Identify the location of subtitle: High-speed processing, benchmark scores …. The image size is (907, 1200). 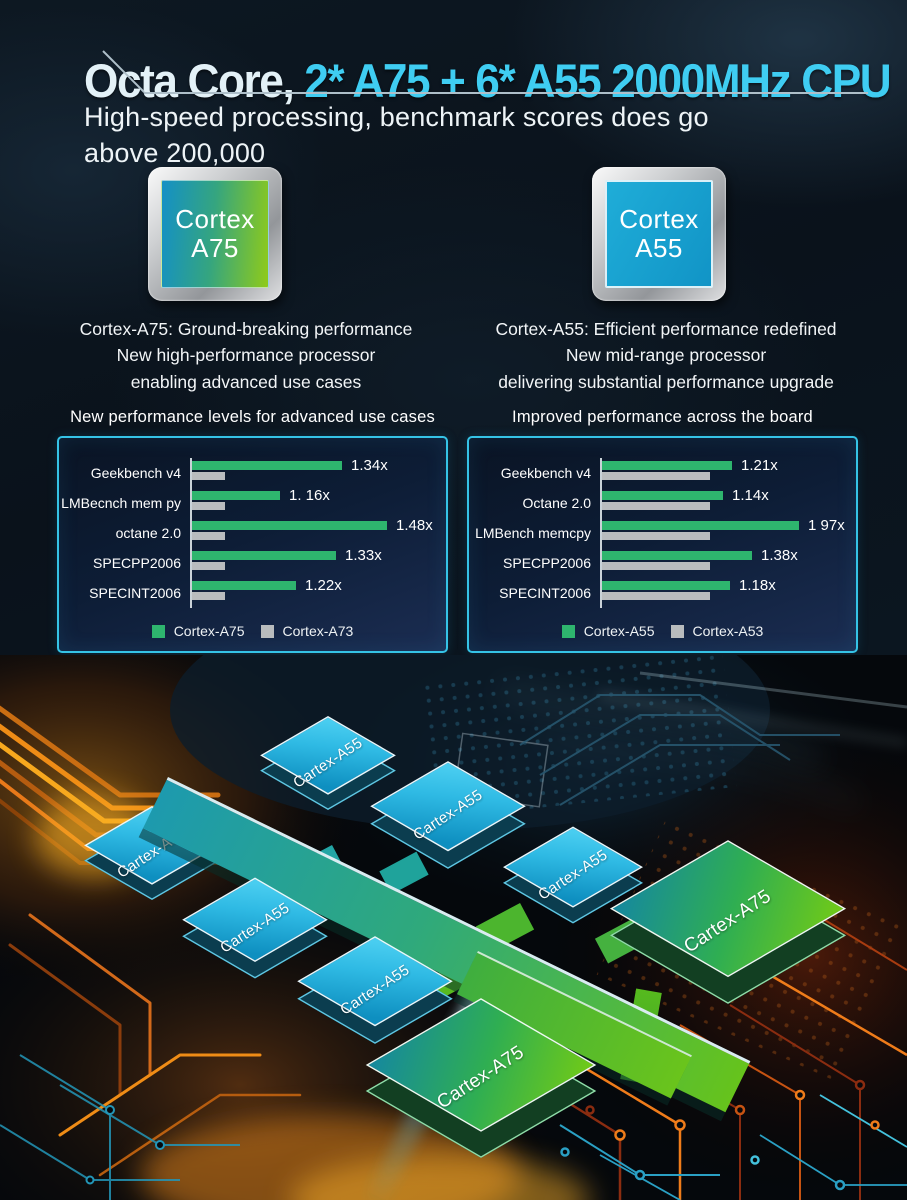
(396, 135).